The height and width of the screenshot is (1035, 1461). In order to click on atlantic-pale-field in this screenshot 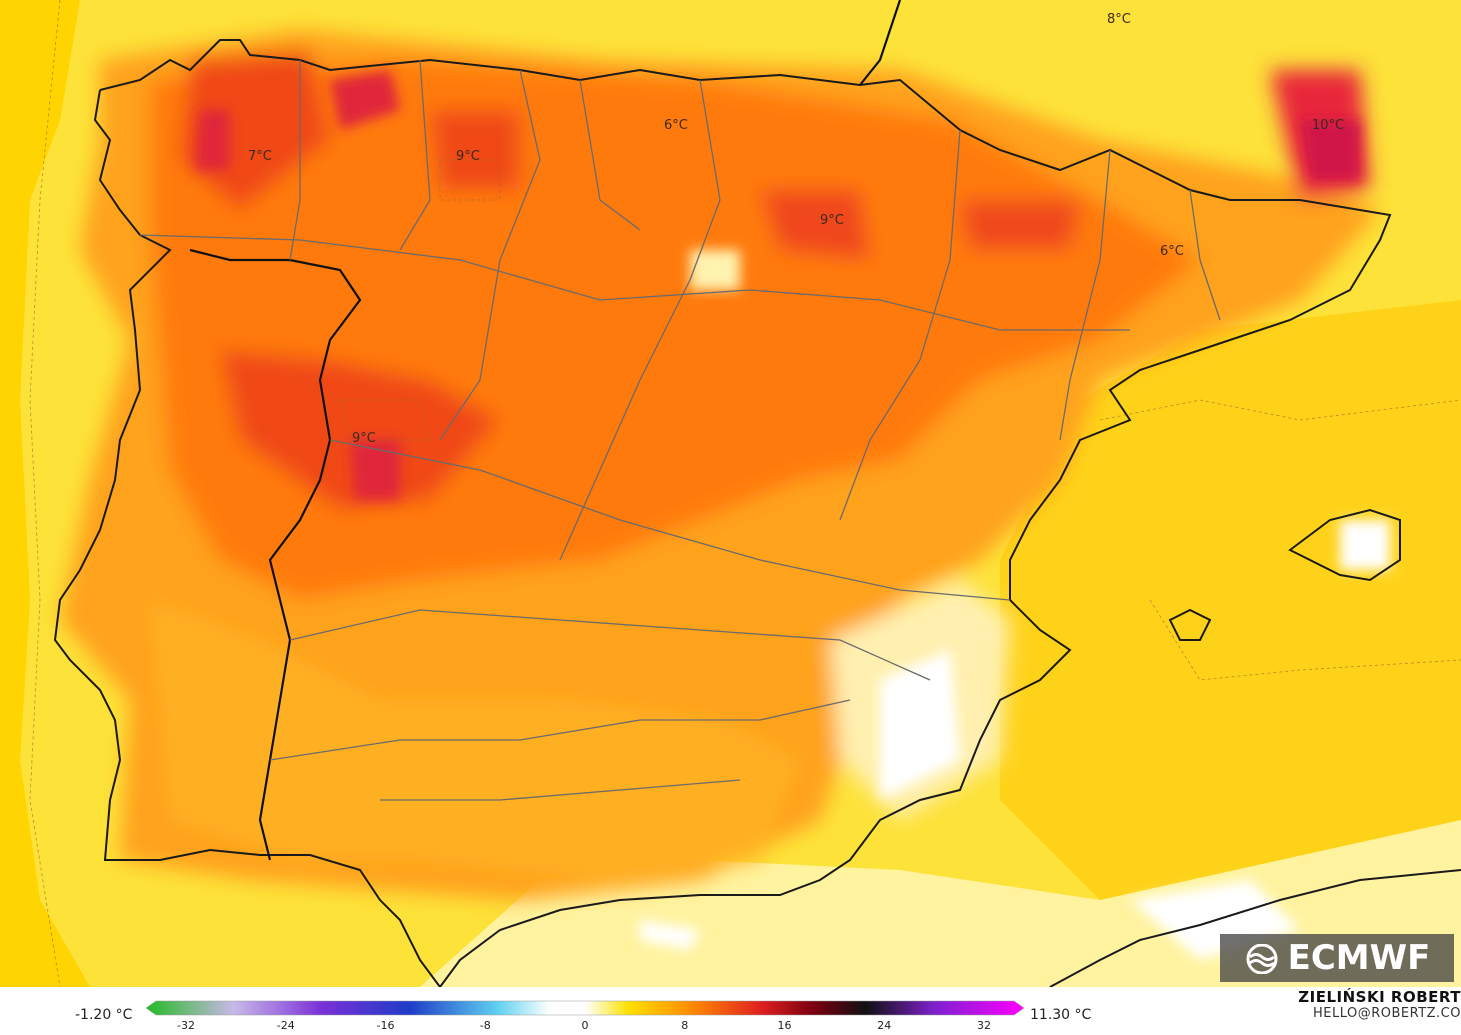, I will do `click(45, 493)`.